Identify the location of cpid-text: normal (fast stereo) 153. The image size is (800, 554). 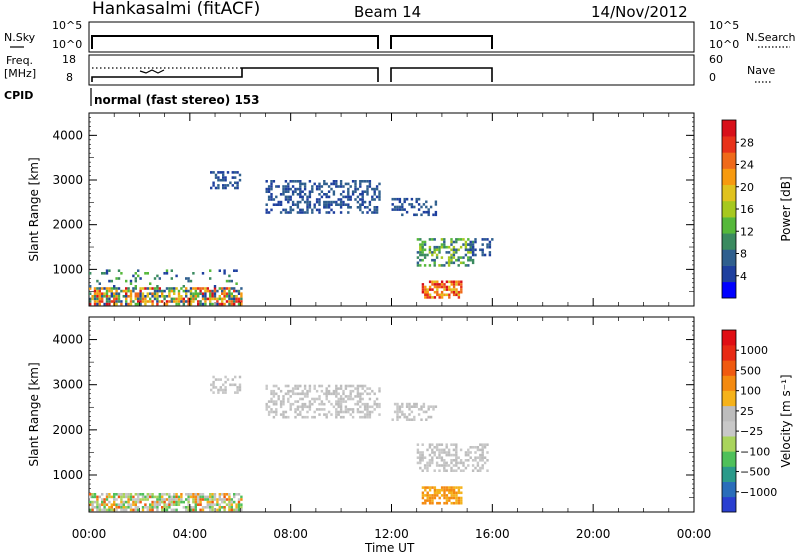
(177, 100).